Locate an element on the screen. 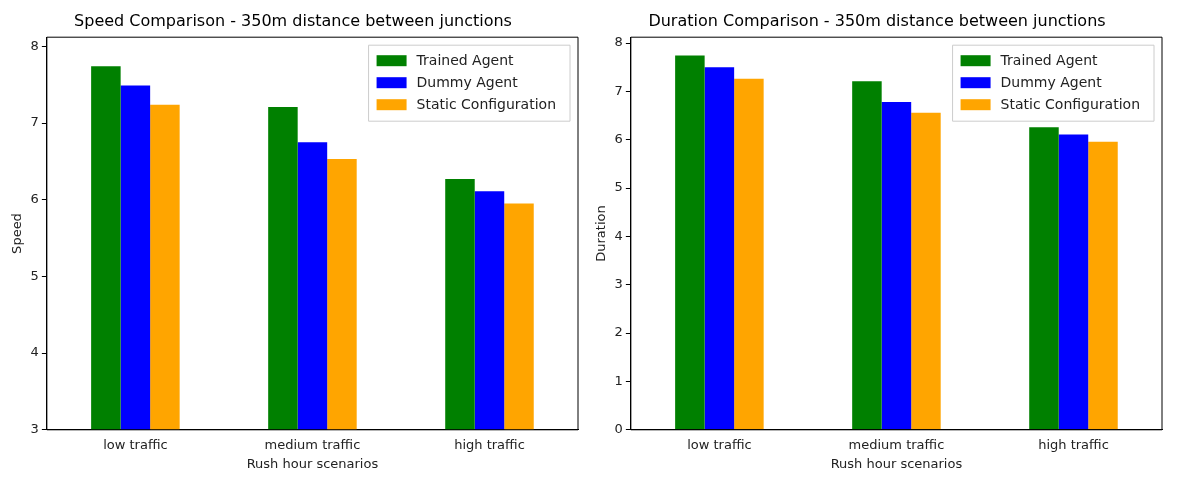 The height and width of the screenshot is (480, 1180). y-axis-title: Speed is located at coordinates (17, 233).